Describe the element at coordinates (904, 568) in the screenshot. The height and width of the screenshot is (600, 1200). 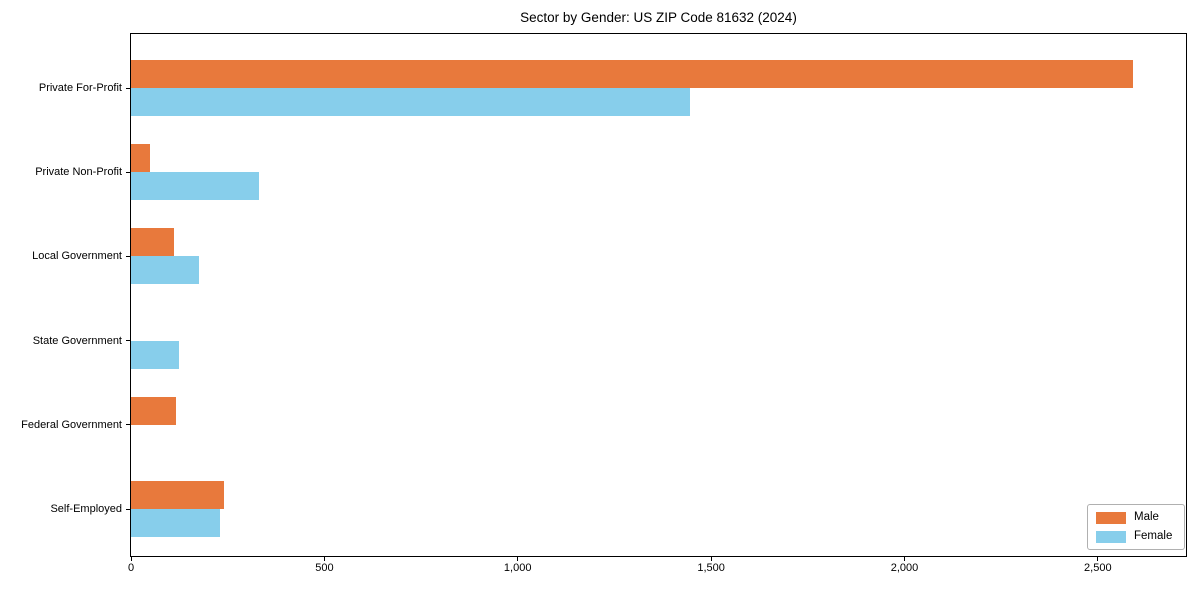
I see `x-tick-label: 2,000` at that location.